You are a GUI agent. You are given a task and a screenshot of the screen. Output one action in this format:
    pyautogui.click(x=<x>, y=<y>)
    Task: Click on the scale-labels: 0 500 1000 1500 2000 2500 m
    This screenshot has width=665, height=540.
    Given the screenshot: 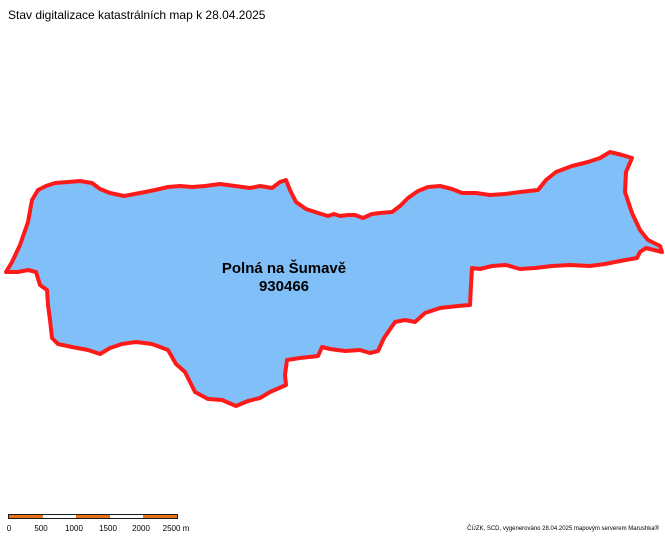 What is the action you would take?
    pyautogui.click(x=100, y=530)
    